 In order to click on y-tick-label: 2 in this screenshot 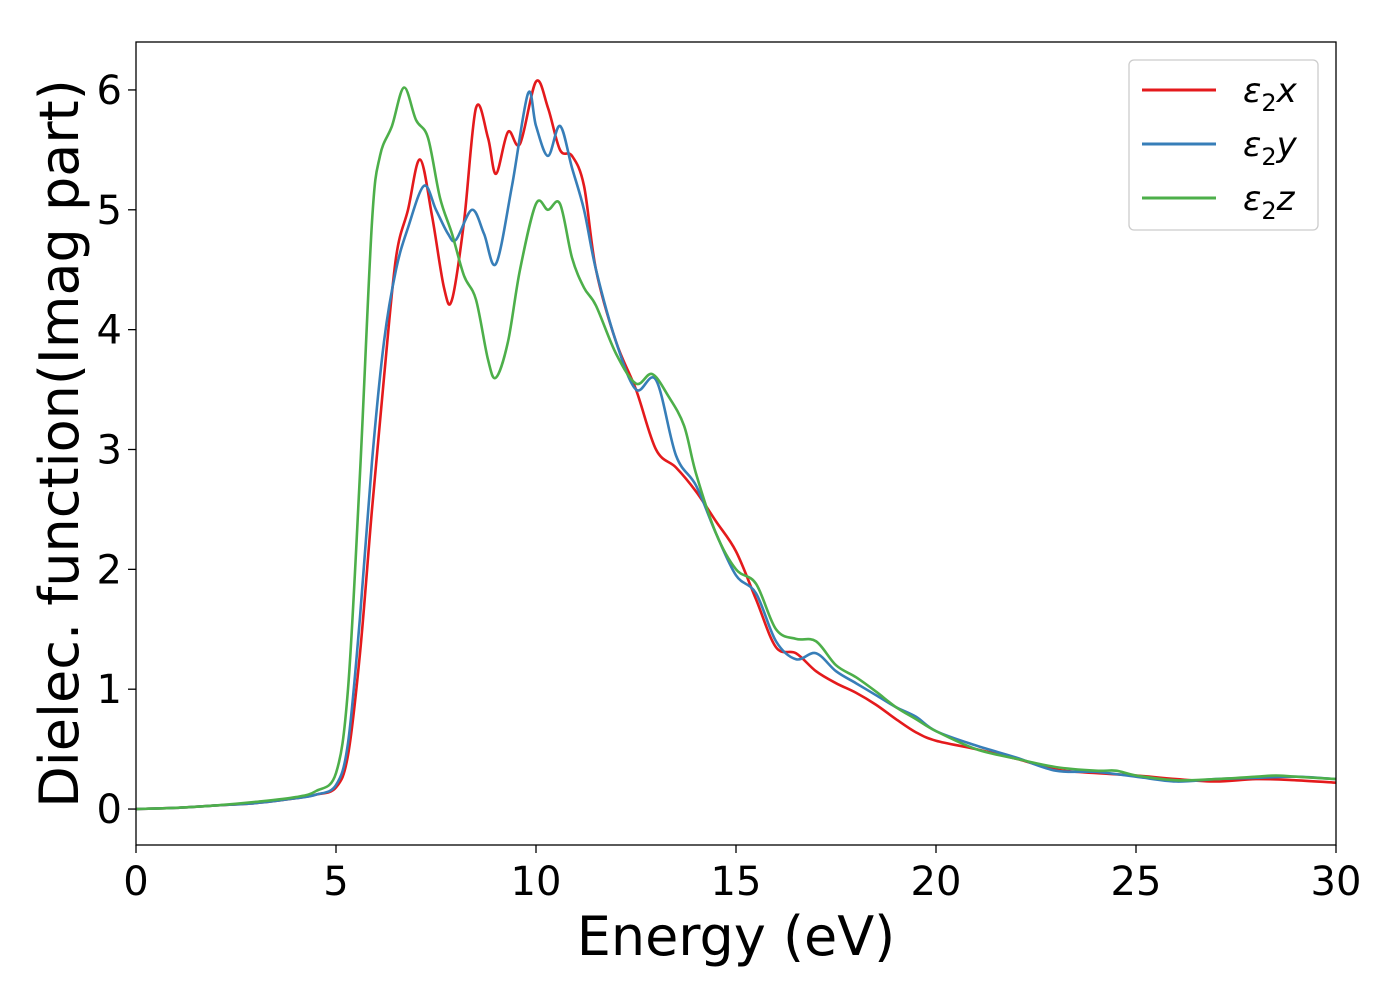, I will do `click(109, 570)`.